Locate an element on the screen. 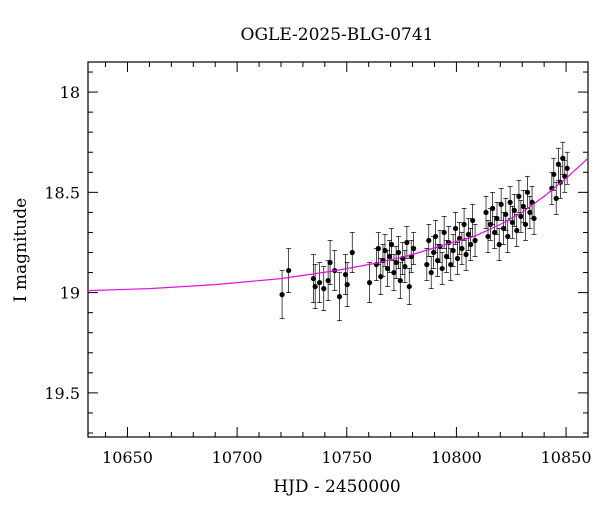  x-tick-label: 10650 is located at coordinates (127, 457).